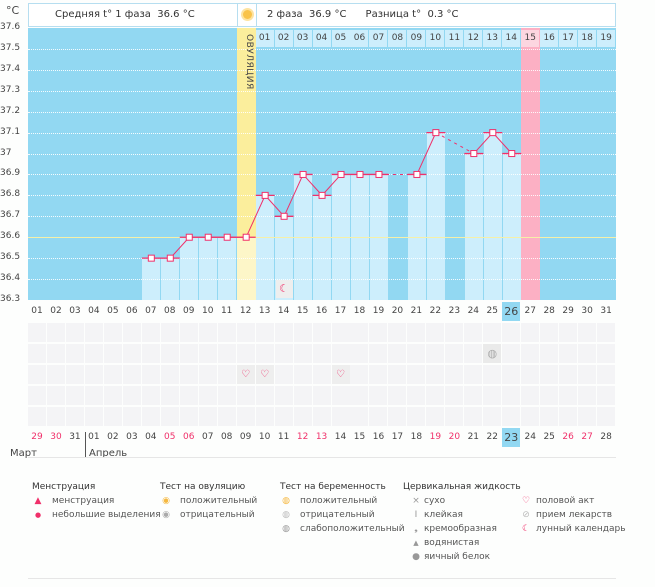 Image resolution: width=655 pixels, height=587 pixels. Describe the element at coordinates (75, 437) in the screenshot. I see `calendar-date: 31` at that location.